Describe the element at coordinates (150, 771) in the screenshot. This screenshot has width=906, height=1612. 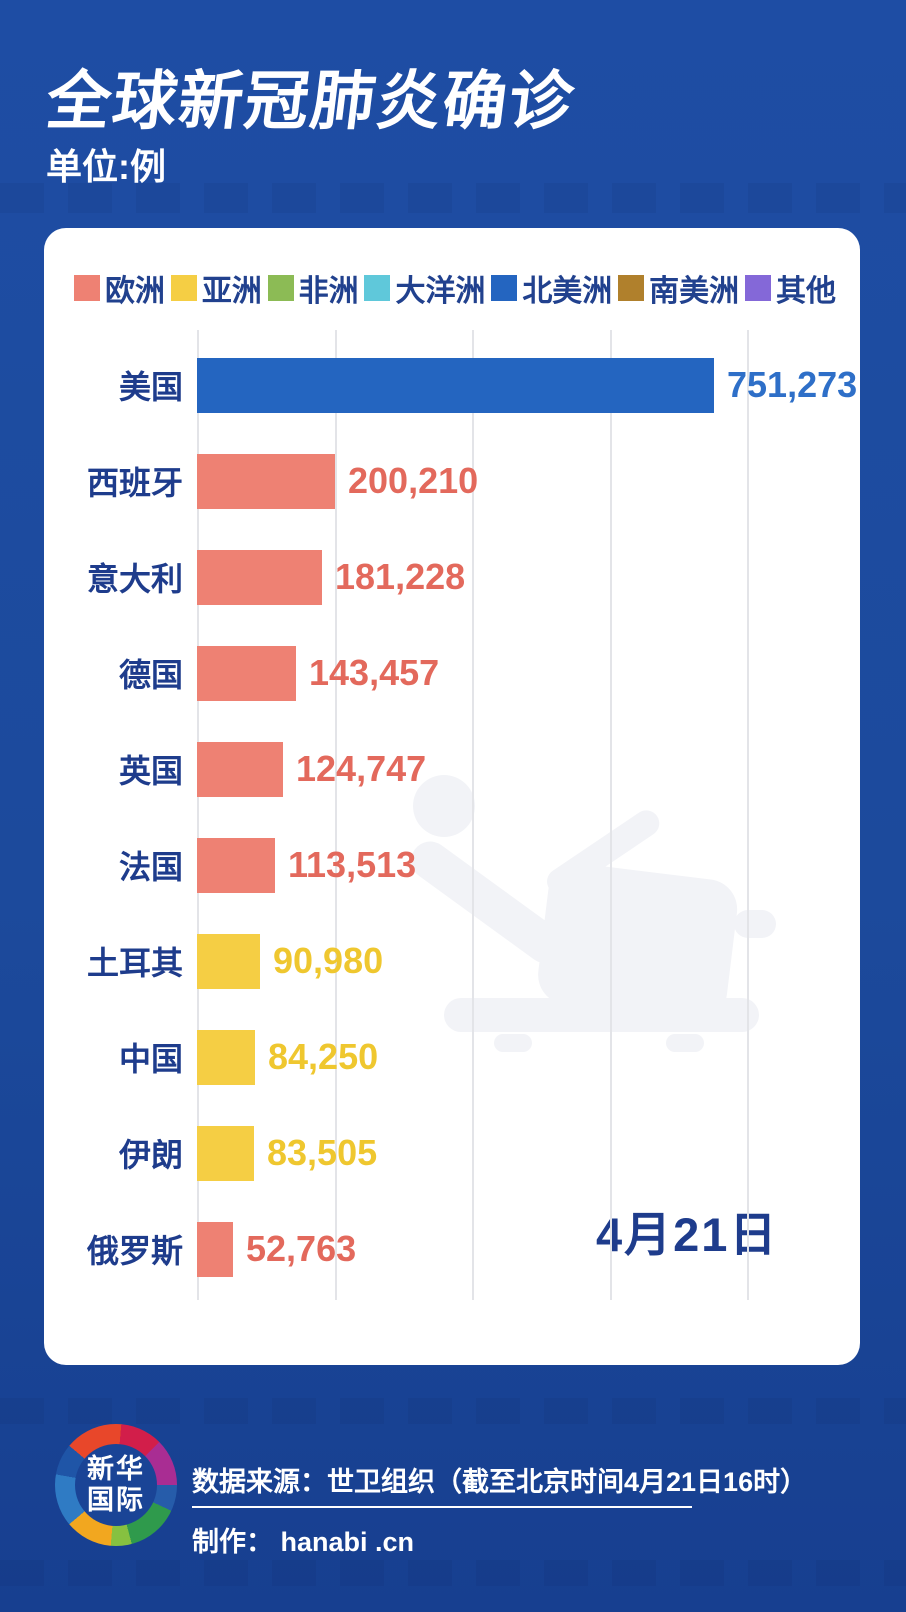
I see `country-label: 英国` at that location.